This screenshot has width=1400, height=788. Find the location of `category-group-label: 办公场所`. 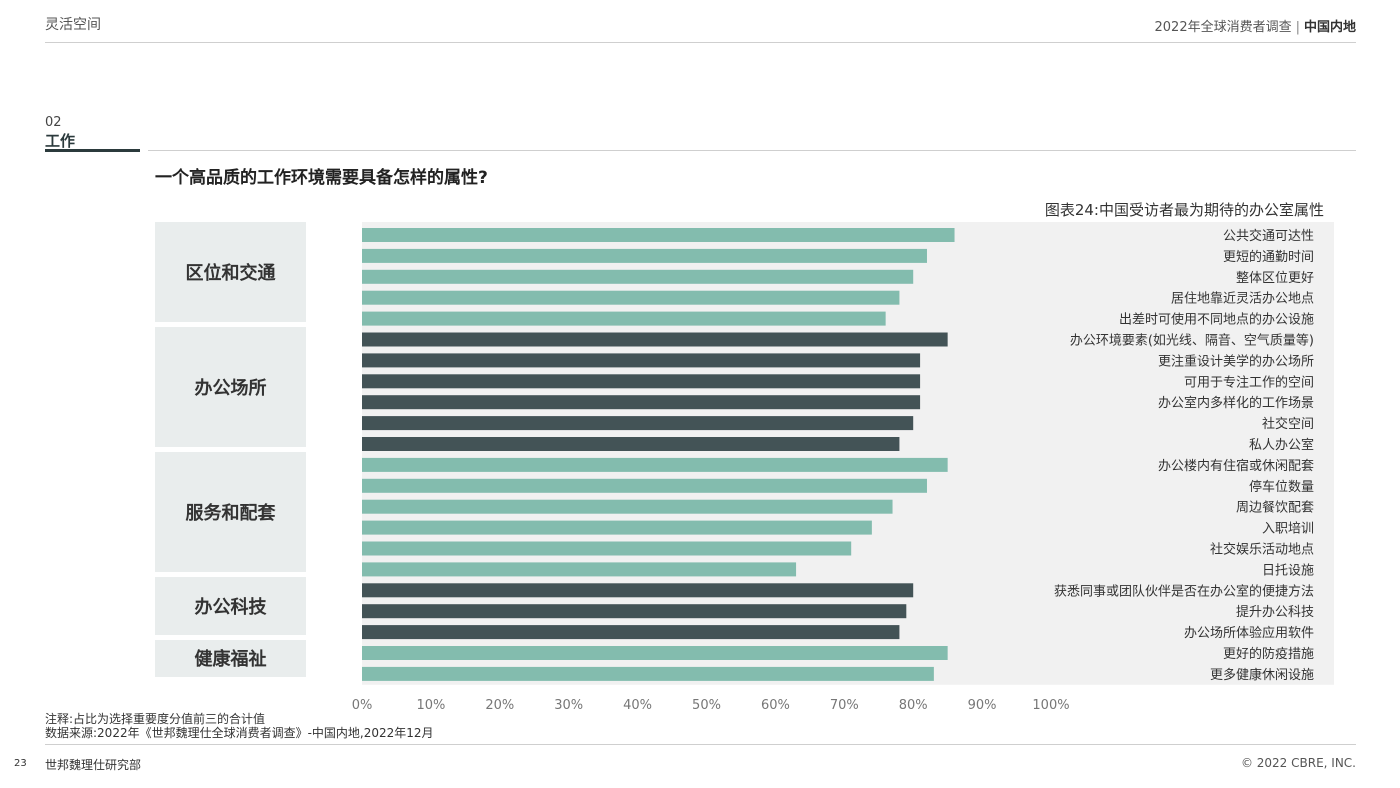

category-group-label: 办公场所 is located at coordinates (230, 386).